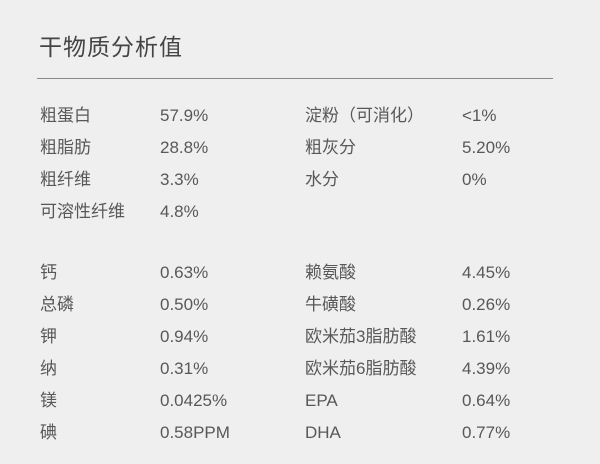 This screenshot has height=464, width=600. What do you see at coordinates (486, 272) in the screenshot?
I see `nutrient-value: 4.45%` at bounding box center [486, 272].